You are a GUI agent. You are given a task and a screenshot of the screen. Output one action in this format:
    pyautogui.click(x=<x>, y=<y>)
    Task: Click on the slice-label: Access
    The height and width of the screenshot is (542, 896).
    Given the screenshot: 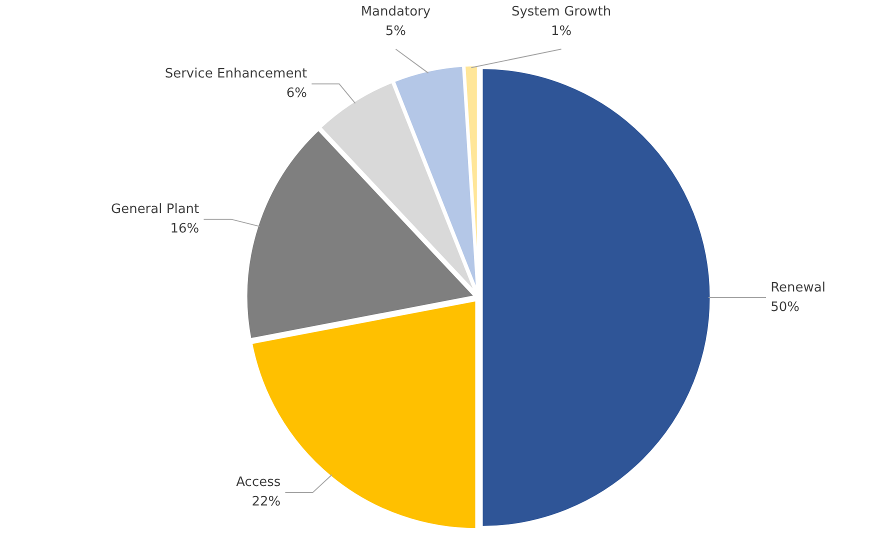 What is the action you would take?
    pyautogui.click(x=258, y=482)
    